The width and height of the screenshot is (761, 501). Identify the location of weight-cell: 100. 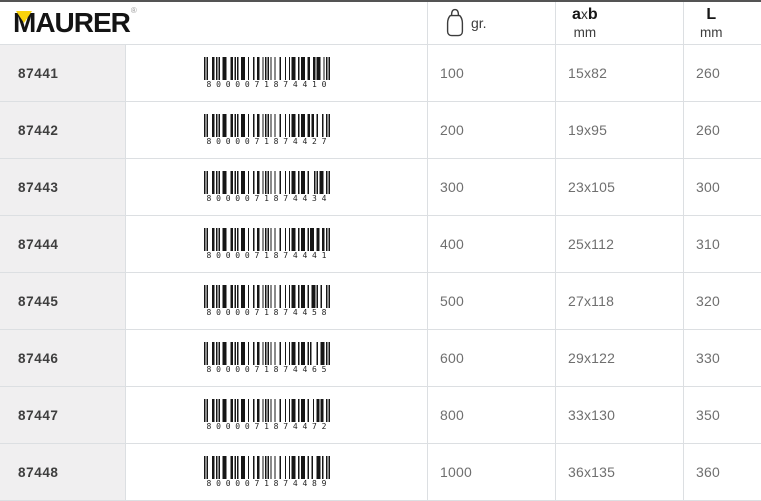
(491, 73).